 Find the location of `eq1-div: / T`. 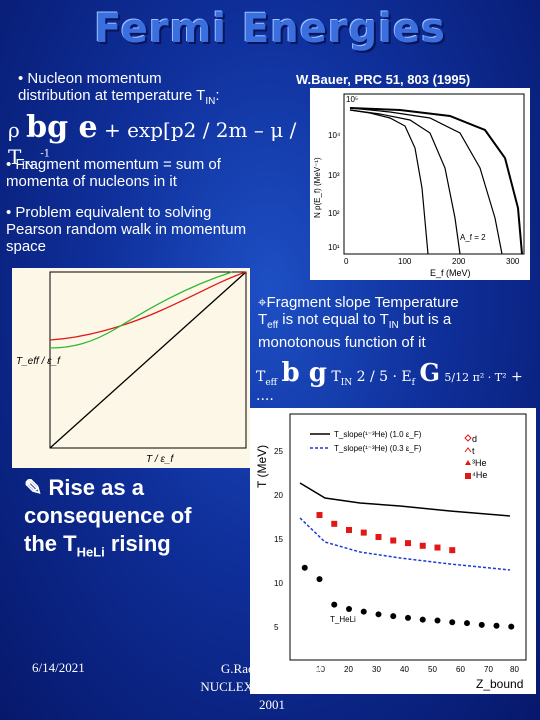

eq1-div: / T is located at coordinates (152, 143).